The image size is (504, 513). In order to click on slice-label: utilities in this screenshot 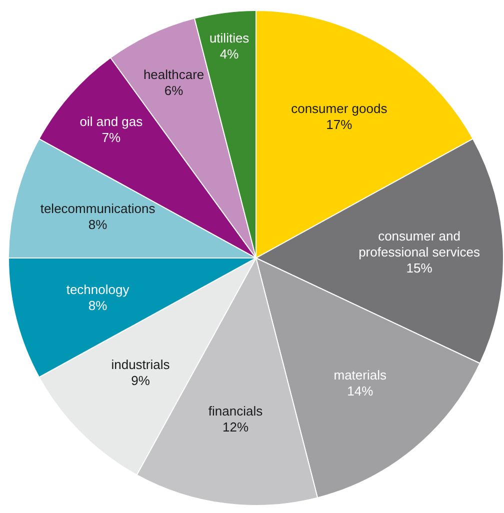, I will do `click(229, 38)`.